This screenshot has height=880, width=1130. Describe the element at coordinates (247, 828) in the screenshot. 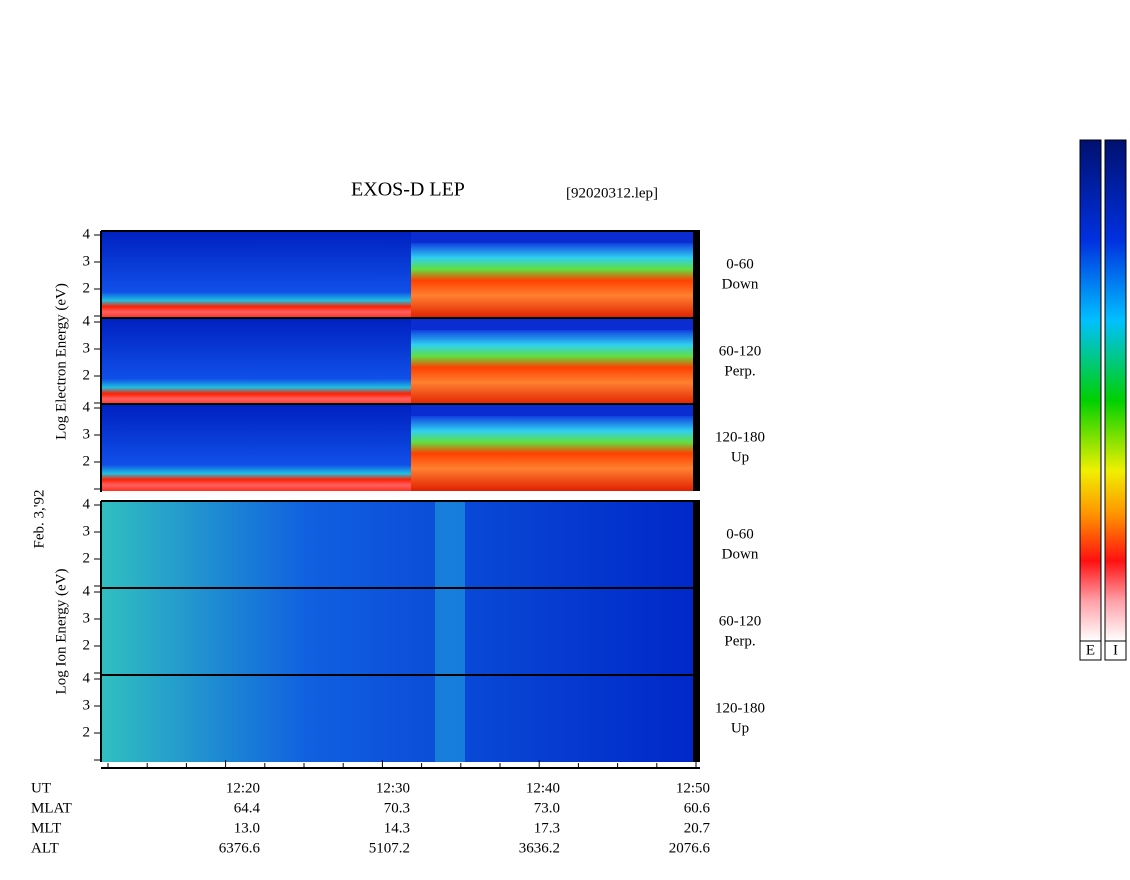

I see `row-value: 13.0` at that location.